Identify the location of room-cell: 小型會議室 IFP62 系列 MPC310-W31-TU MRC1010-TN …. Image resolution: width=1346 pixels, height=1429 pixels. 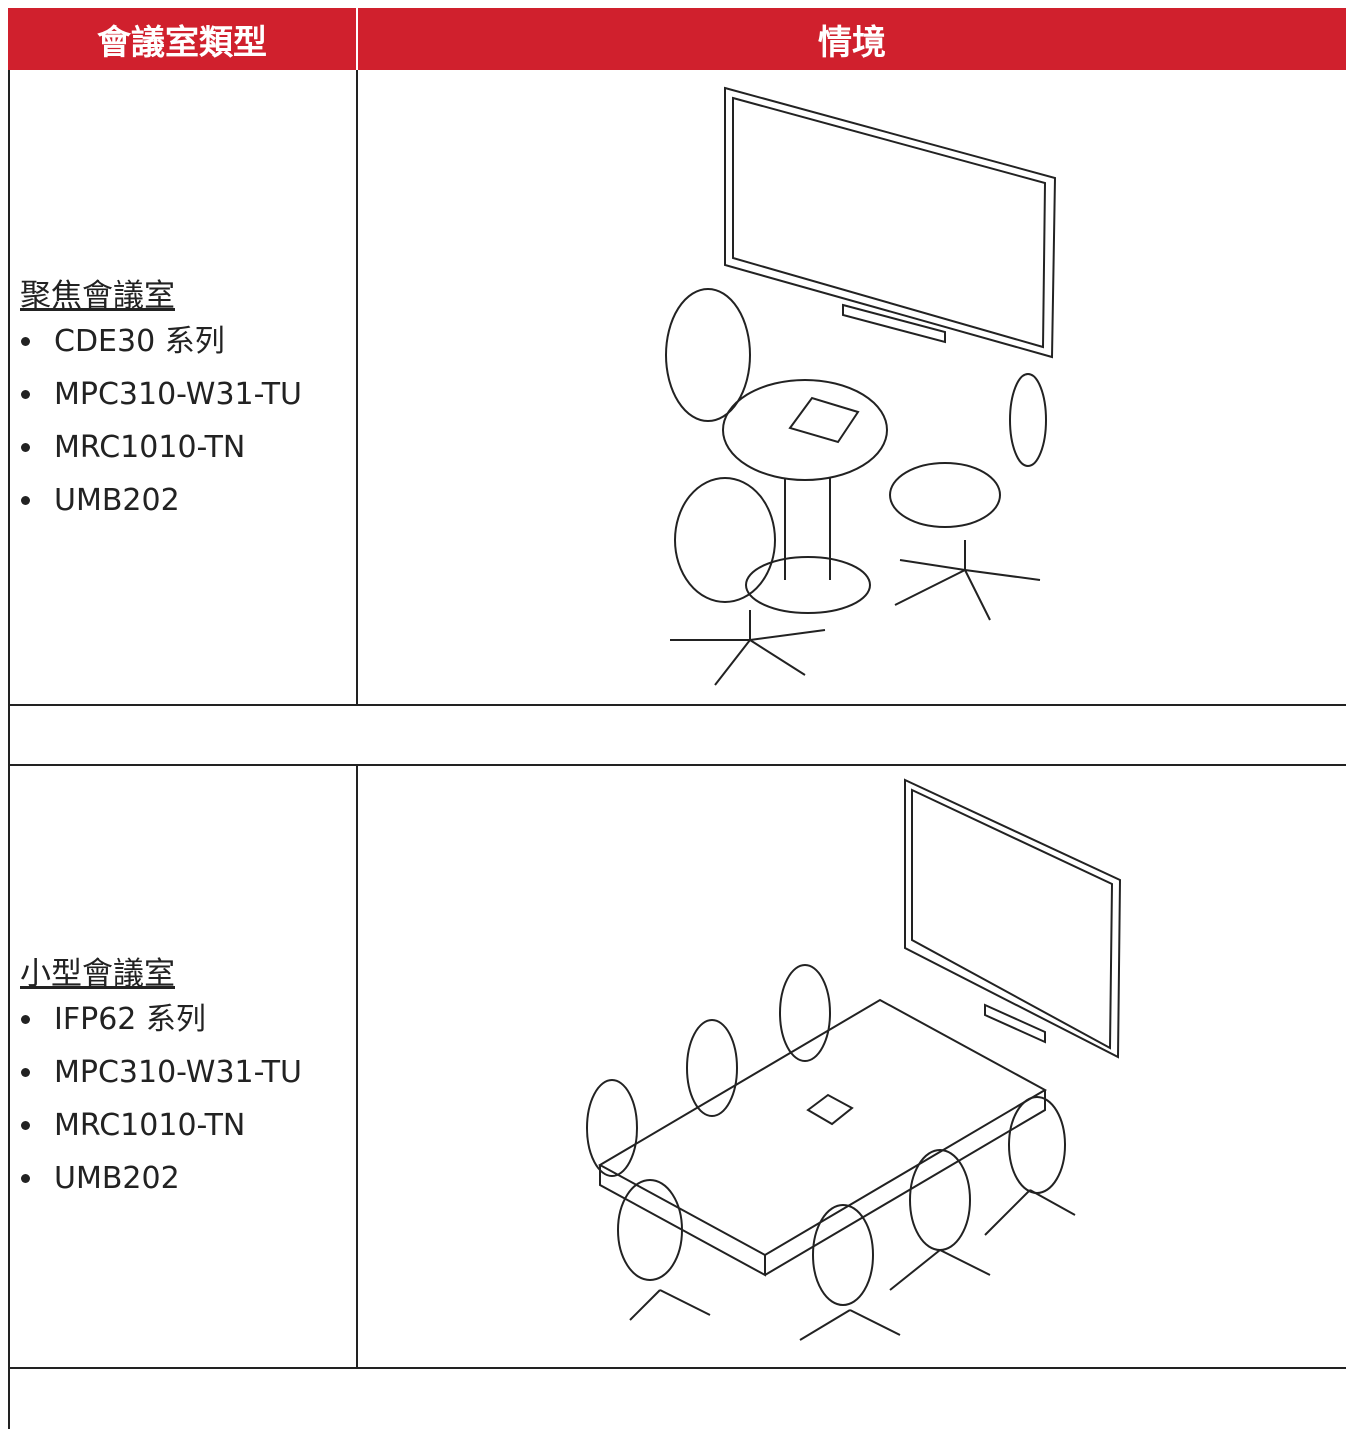
(161, 1076).